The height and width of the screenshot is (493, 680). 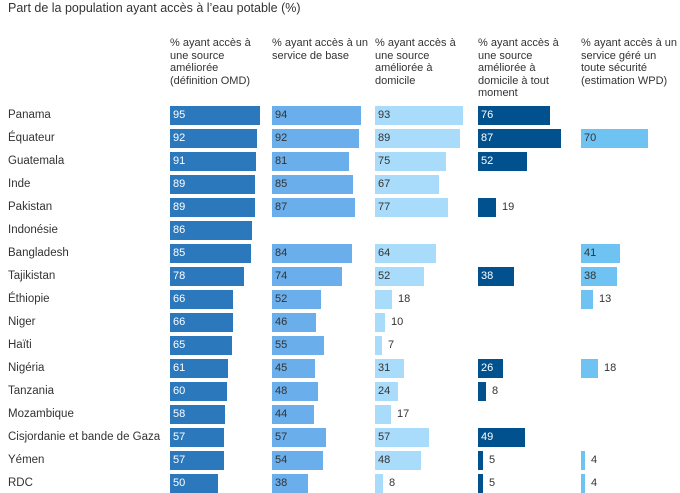 I want to click on row-label: Niger, so click(x=22, y=322).